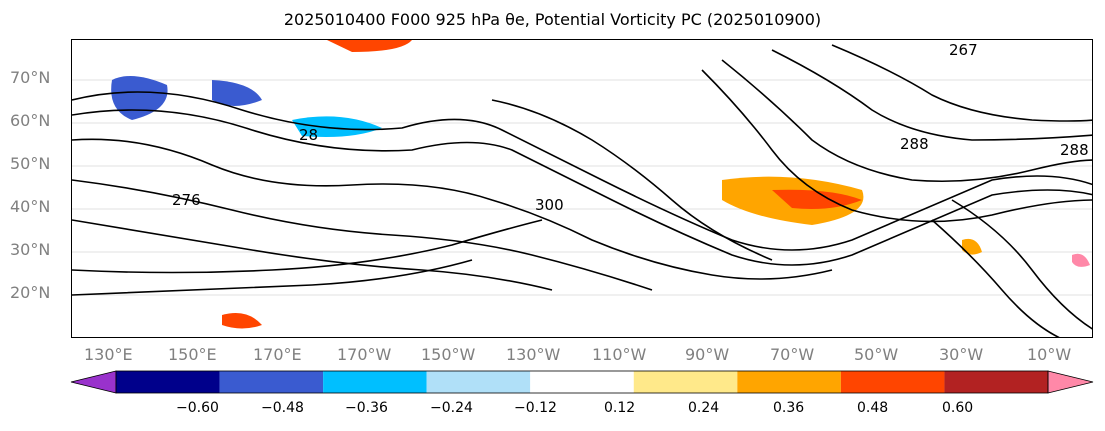 This screenshot has height=431, width=1105. I want to click on colorbar-tick-label-7: 0.36, so click(789, 408).